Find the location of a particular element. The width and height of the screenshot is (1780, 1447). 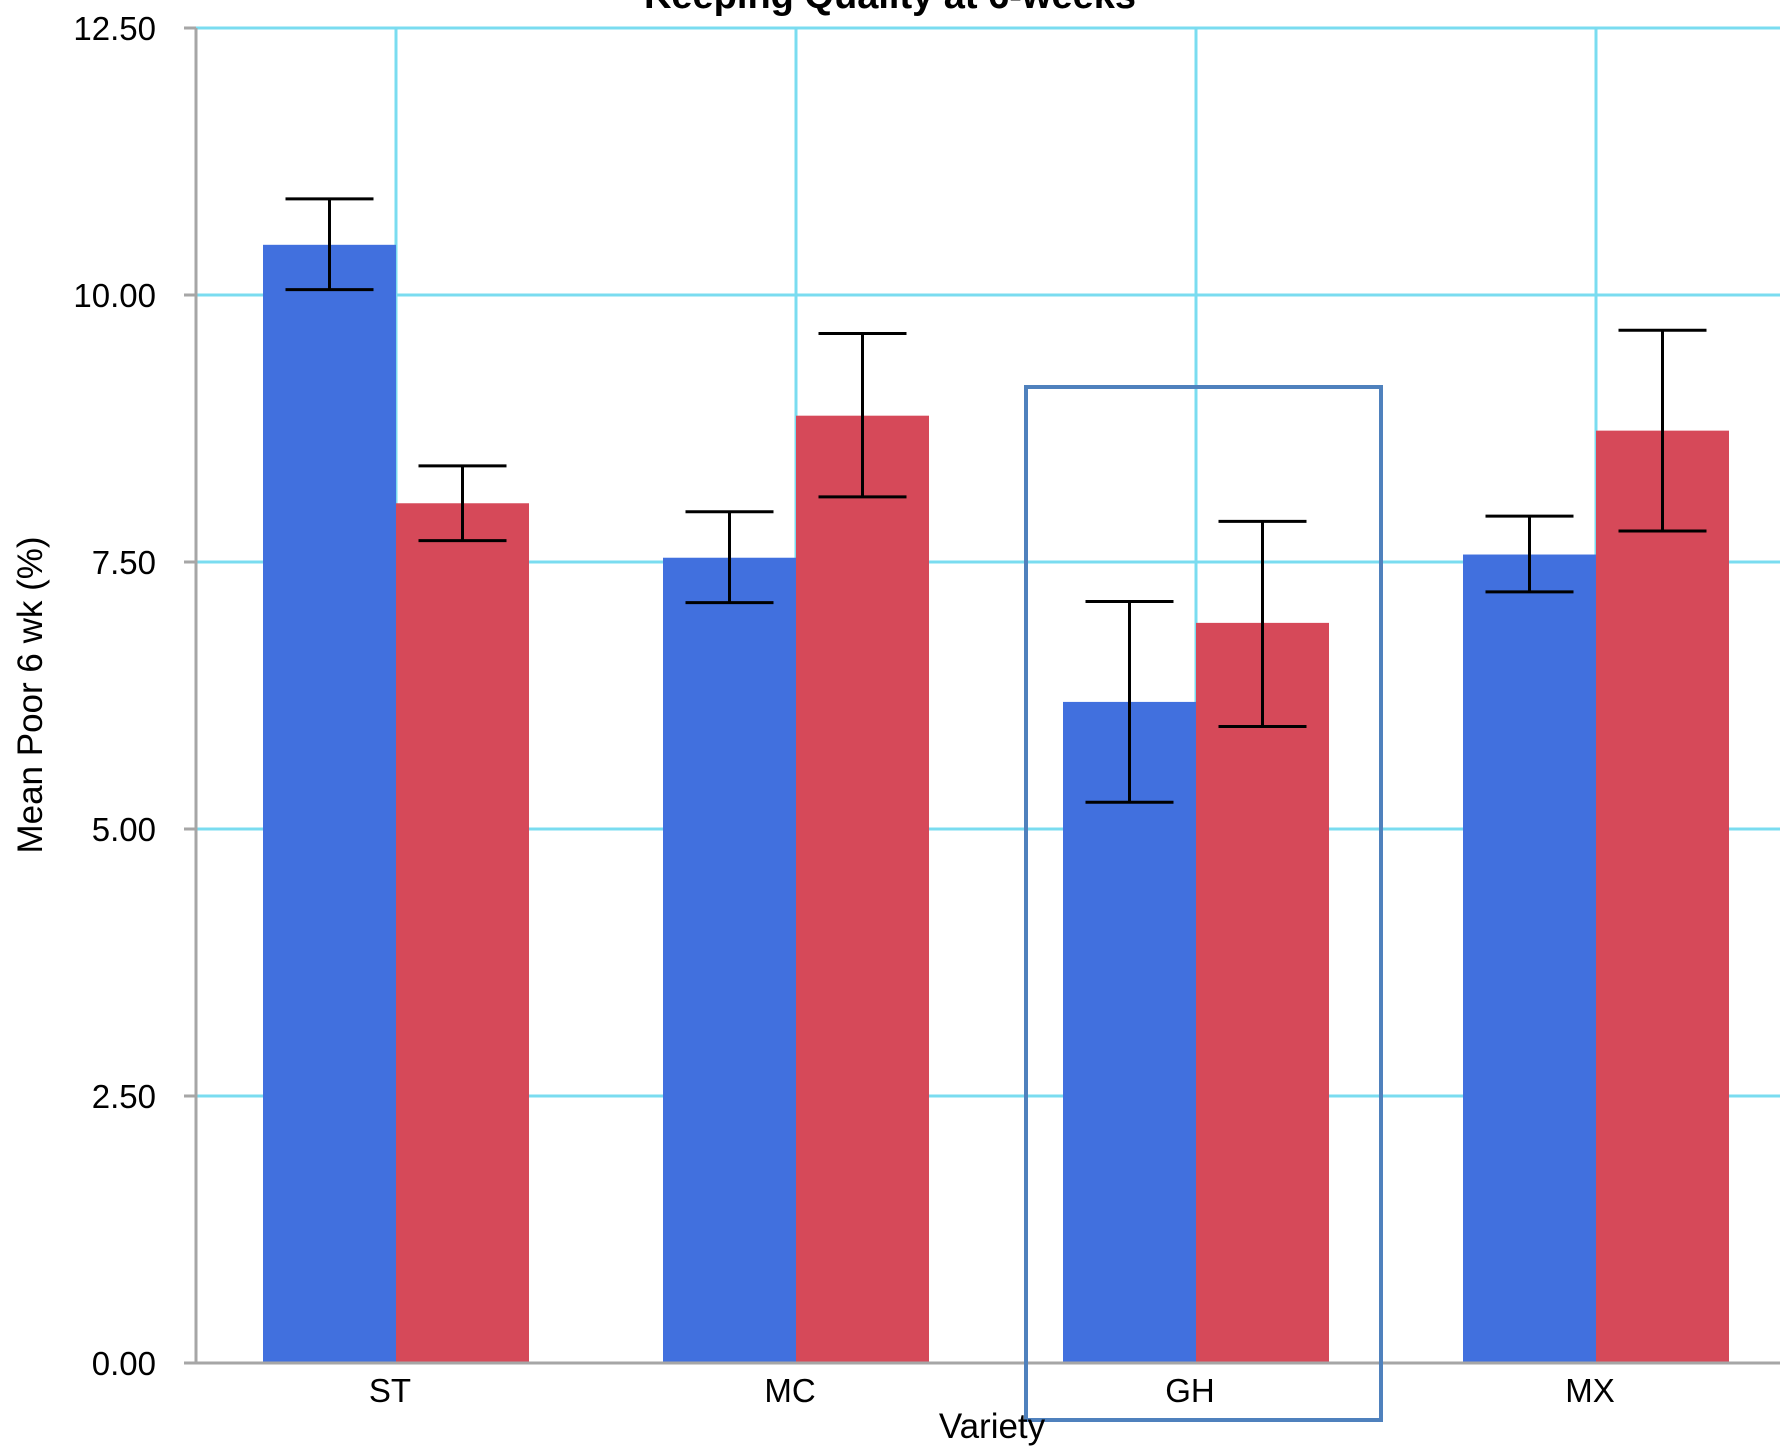

x-tick-label: MX is located at coordinates (1590, 1390).